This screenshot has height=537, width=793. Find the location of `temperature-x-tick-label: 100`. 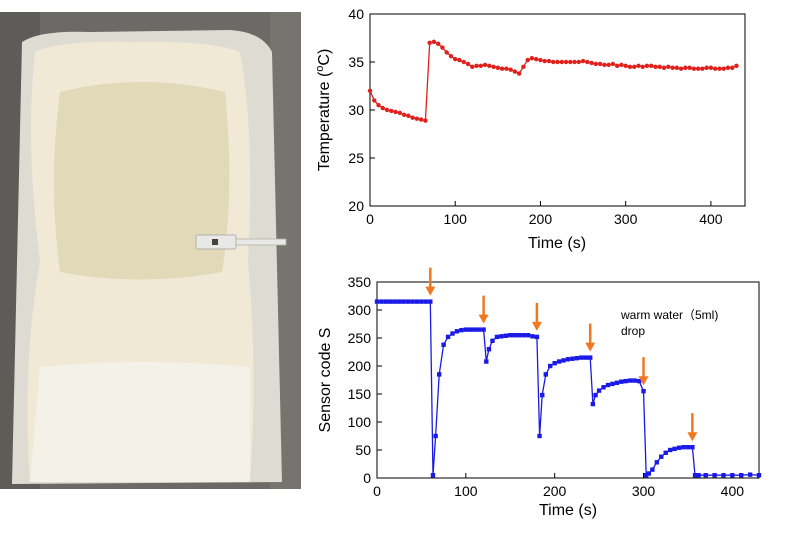

temperature-x-tick-label: 100 is located at coordinates (456, 219).